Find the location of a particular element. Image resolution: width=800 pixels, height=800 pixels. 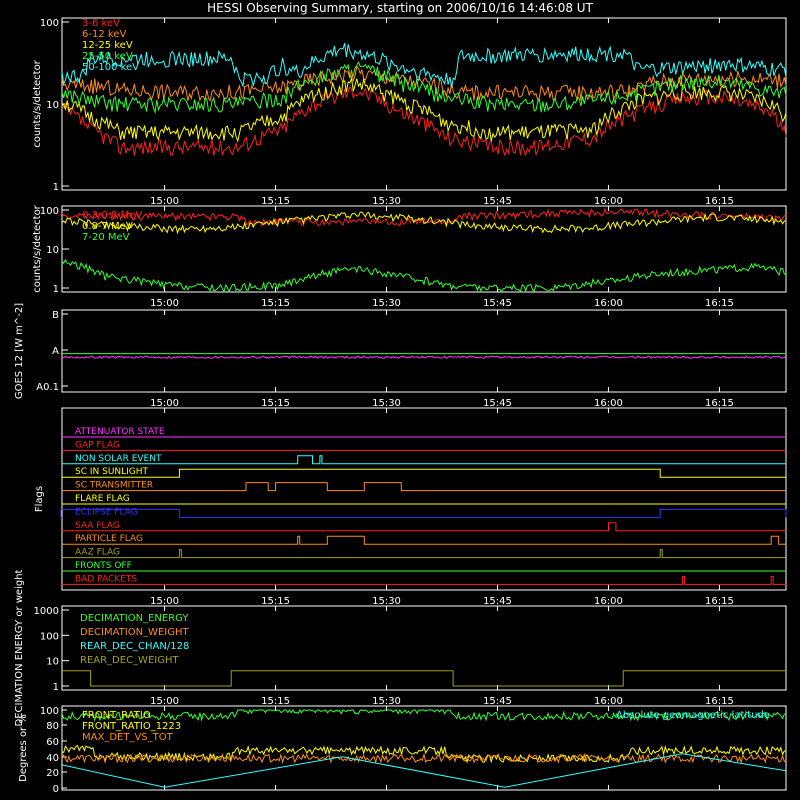

legend-label: 0.3-0.8 MeV is located at coordinates (112, 215).